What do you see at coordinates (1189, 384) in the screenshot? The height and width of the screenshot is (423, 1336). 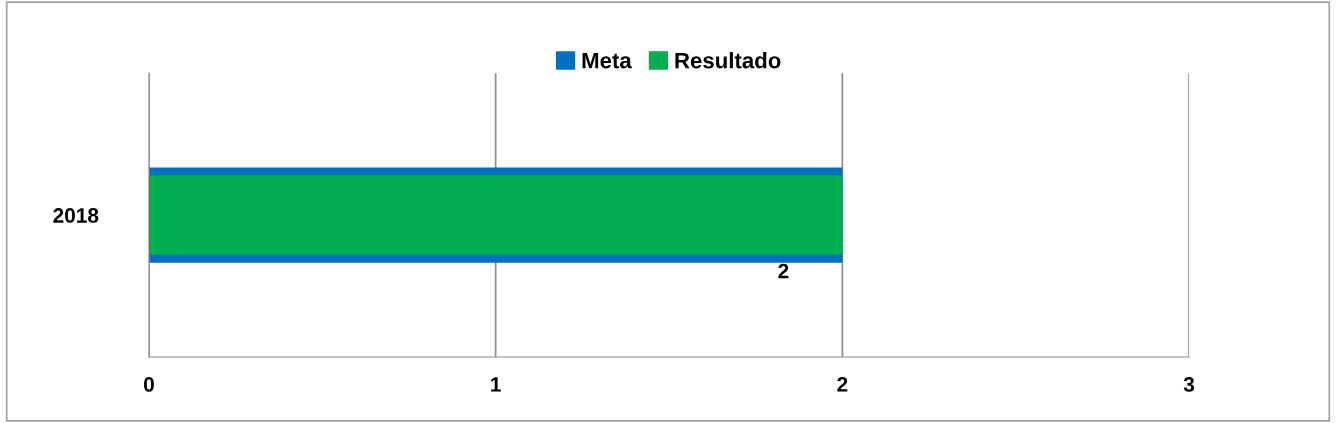 I see `x-tick-label: 3` at bounding box center [1189, 384].